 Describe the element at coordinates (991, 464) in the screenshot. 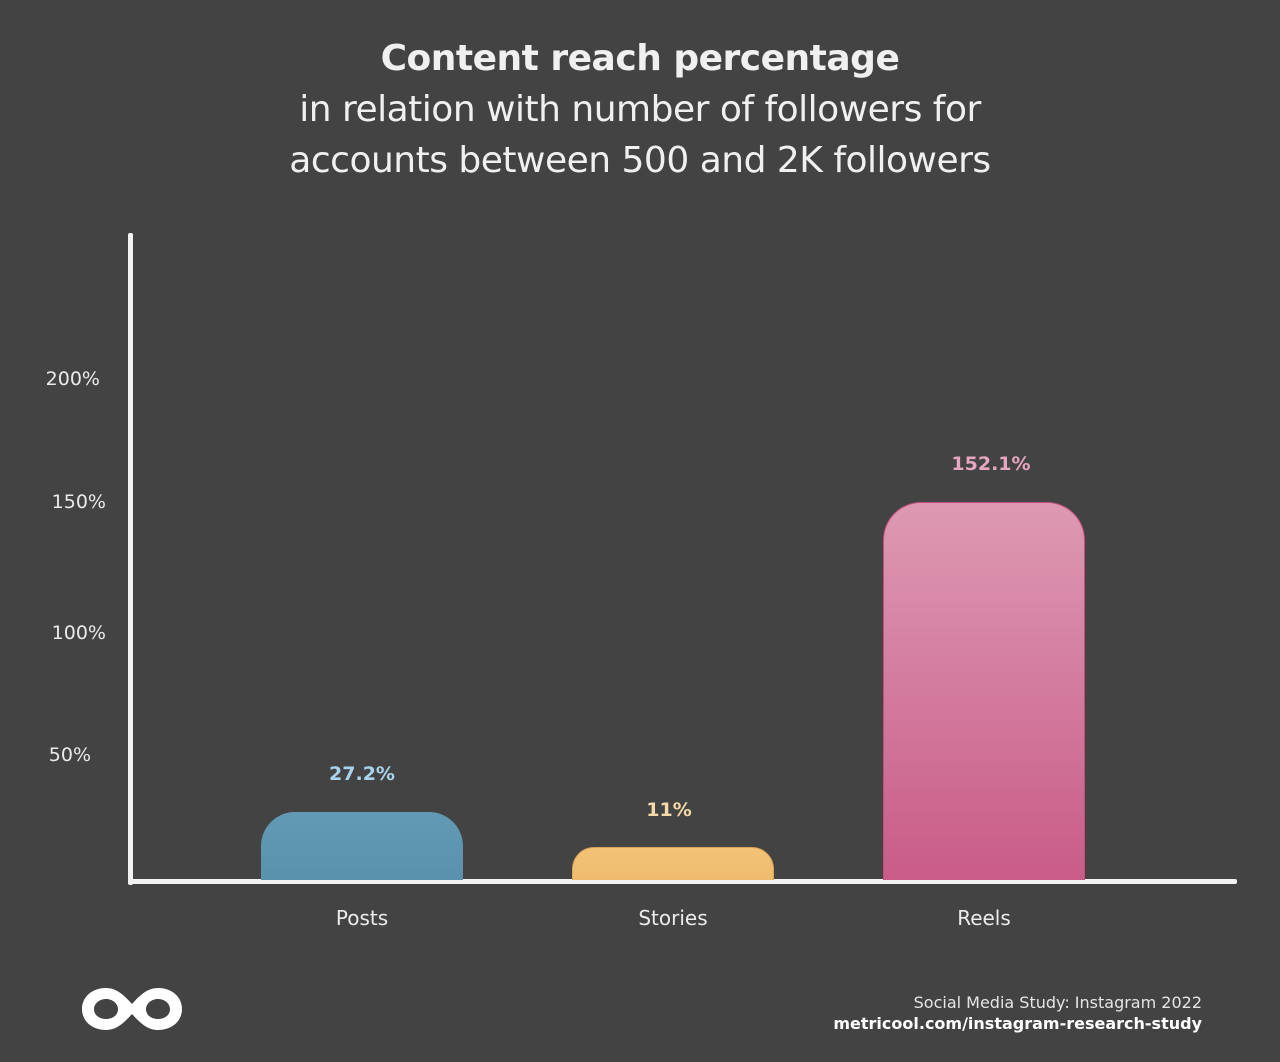

I see `bar-value-reels: 152.1%` at that location.